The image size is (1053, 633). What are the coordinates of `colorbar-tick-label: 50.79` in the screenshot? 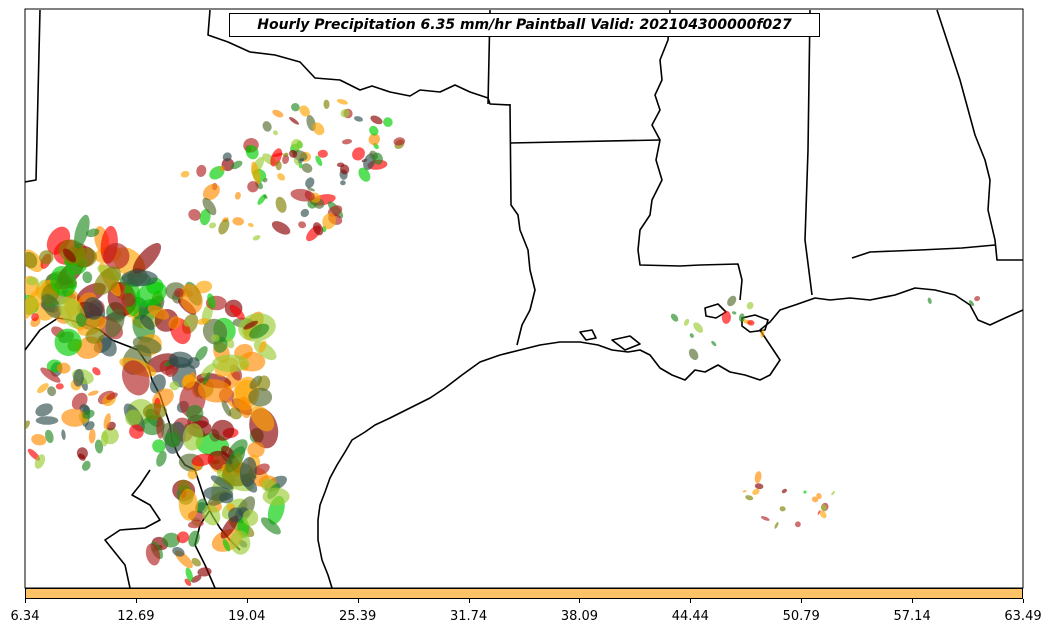 It's located at (801, 616).